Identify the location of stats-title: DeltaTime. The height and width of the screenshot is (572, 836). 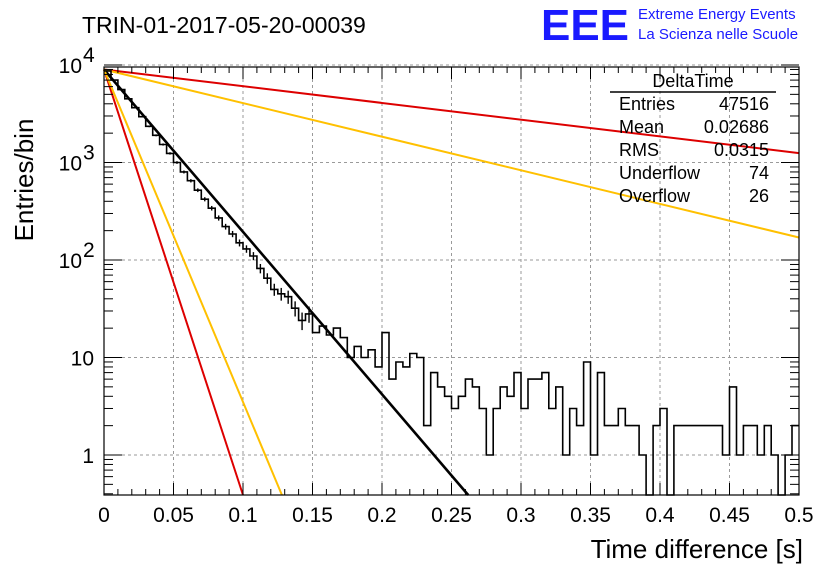
(692, 81).